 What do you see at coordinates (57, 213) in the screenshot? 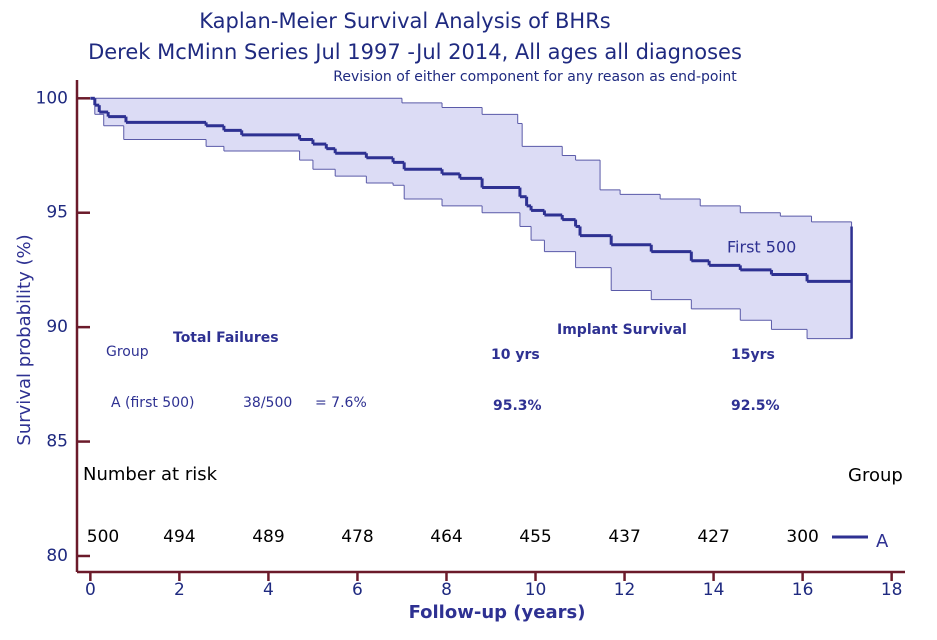
I see `y-tick-label: 95` at bounding box center [57, 213].